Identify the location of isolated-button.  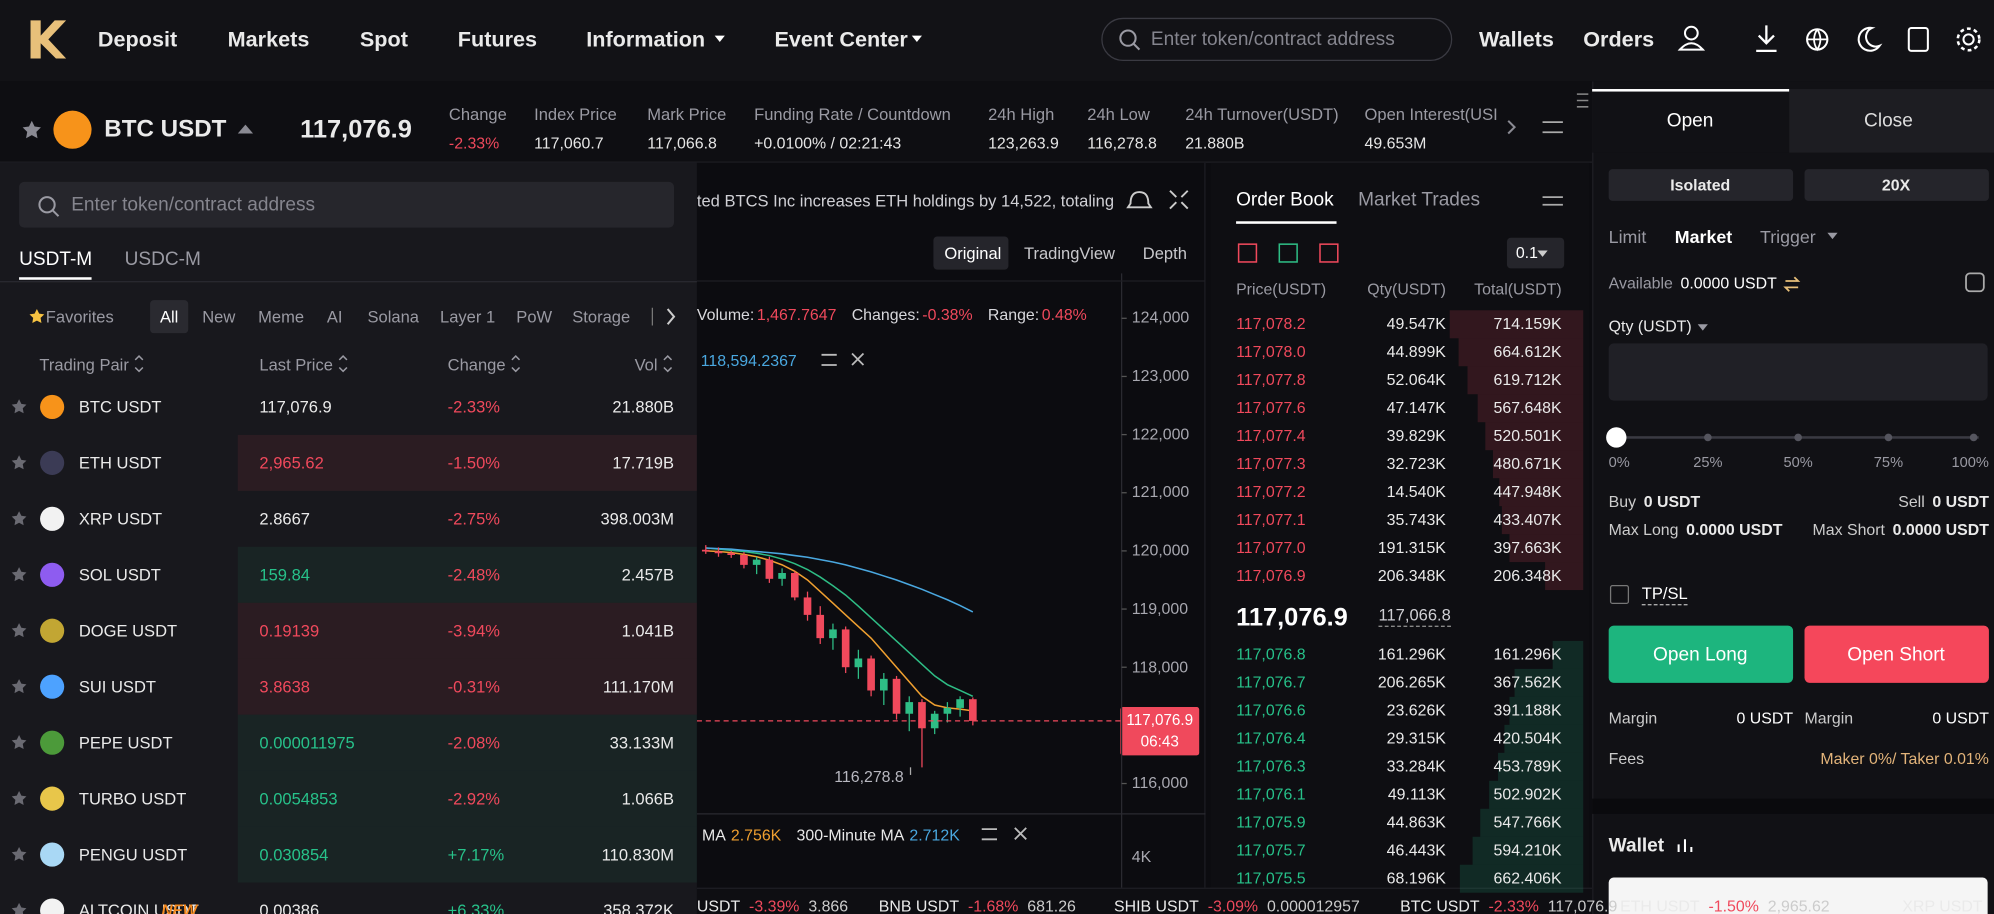
(1701, 185).